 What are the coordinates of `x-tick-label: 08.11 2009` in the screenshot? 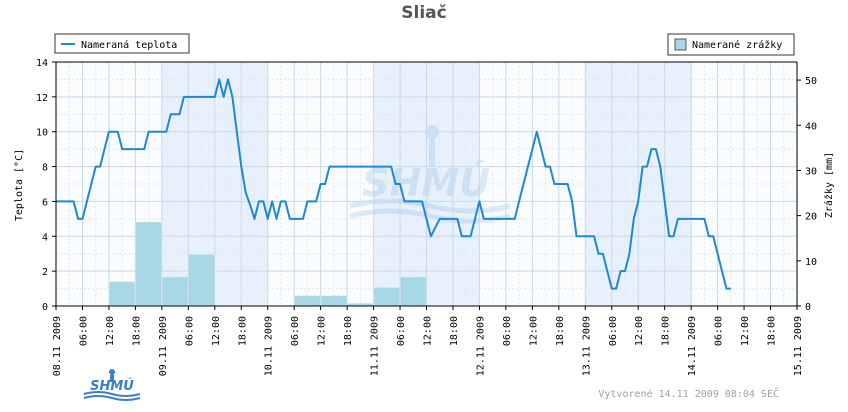 It's located at (57, 346).